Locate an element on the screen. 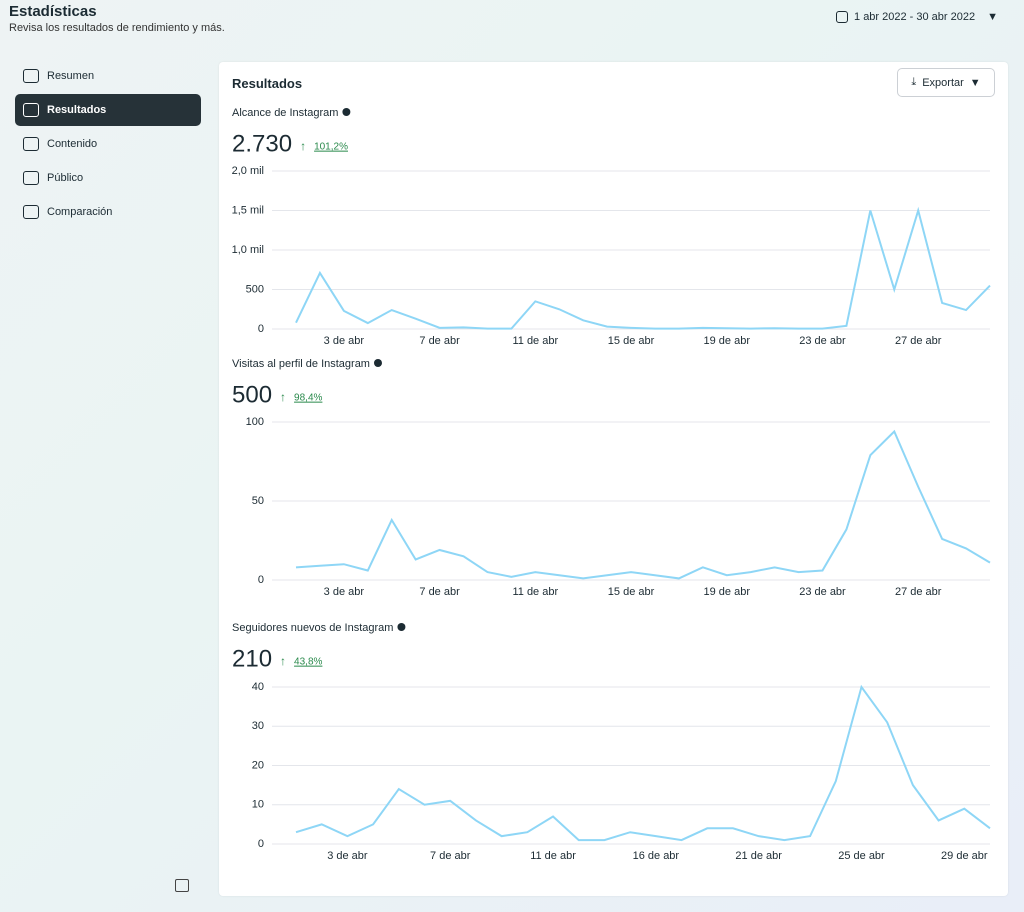 Image resolution: width=1024 pixels, height=912 pixels. chart-title: Visitas al perfil de Instagram is located at coordinates (301, 364).